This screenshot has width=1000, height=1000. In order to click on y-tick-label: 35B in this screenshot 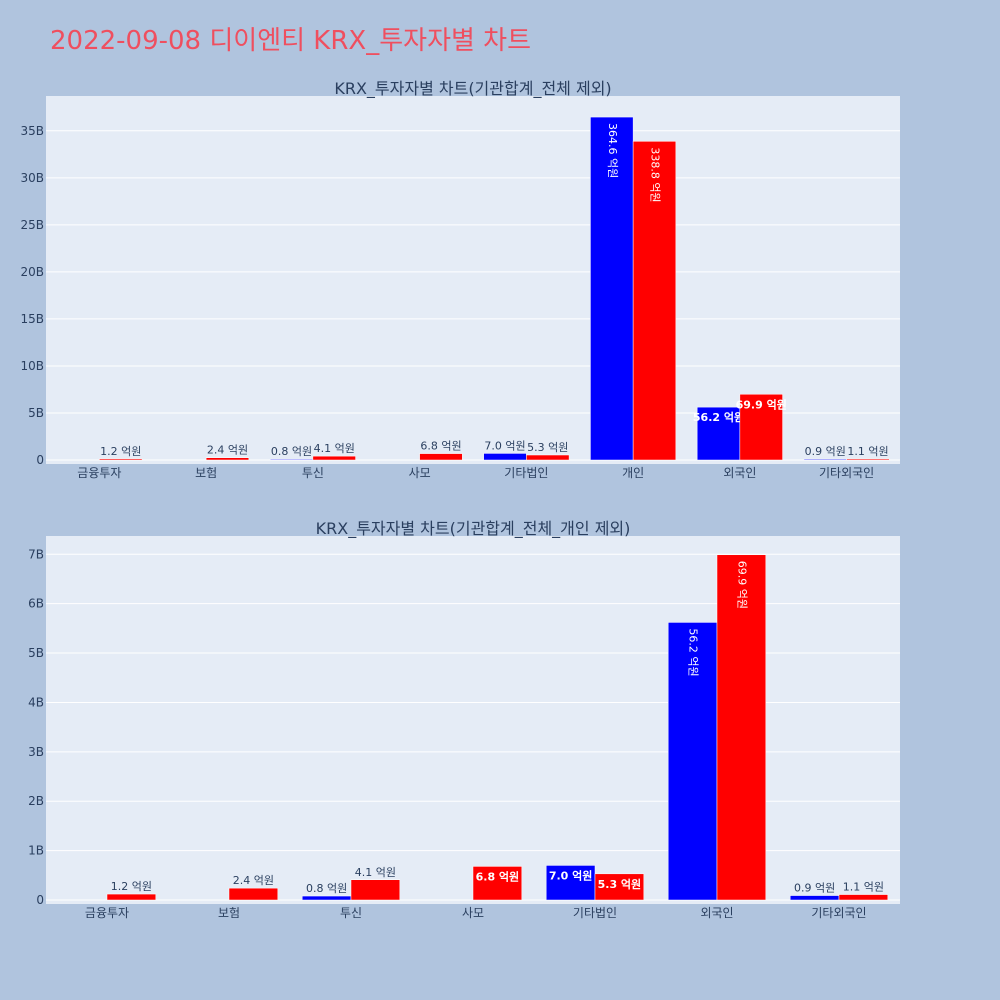, I will do `click(32, 131)`.